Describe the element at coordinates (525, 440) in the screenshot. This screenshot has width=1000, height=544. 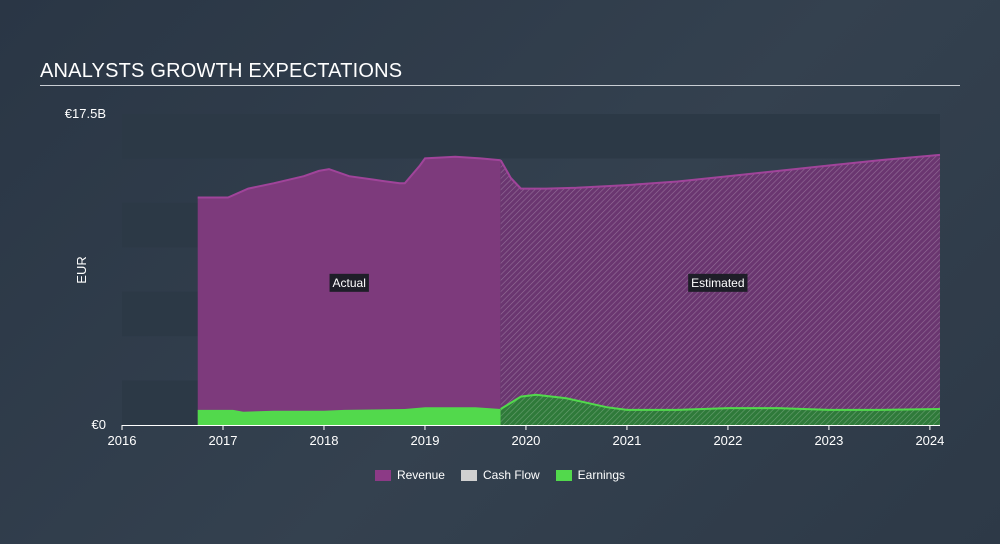
I see `x-tick-label: 2020` at that location.